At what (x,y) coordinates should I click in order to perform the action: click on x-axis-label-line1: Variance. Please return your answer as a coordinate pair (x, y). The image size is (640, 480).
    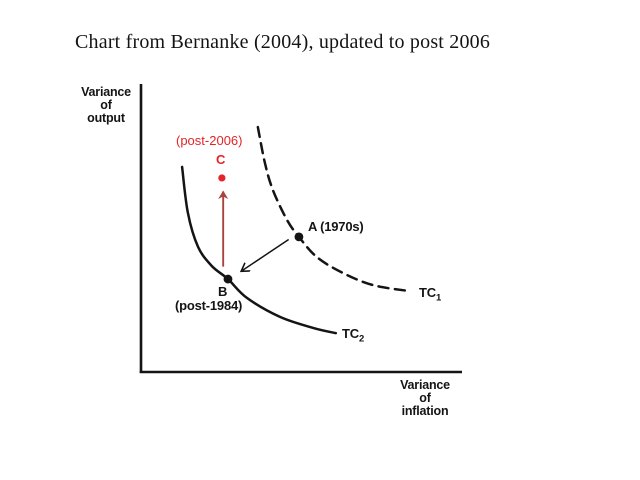
    Looking at the image, I should click on (425, 385).